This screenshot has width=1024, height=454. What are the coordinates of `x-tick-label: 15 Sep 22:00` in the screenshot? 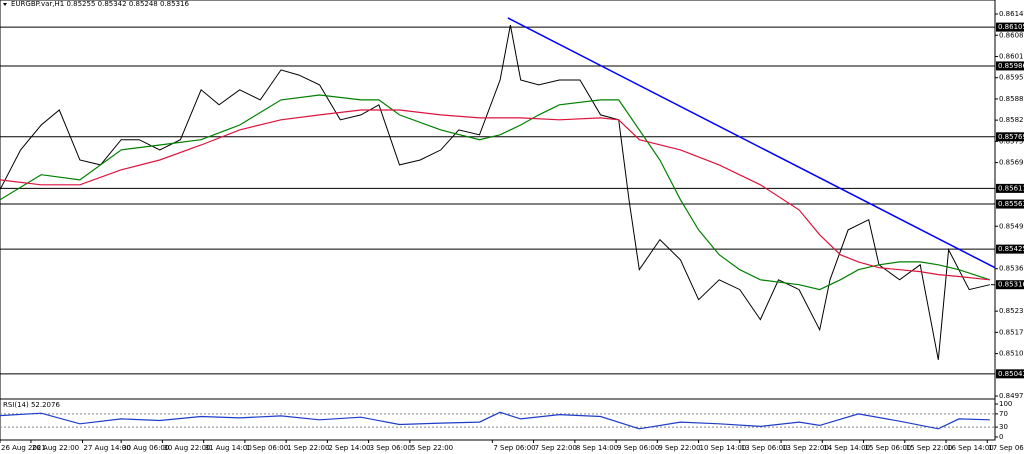 It's located at (929, 448).